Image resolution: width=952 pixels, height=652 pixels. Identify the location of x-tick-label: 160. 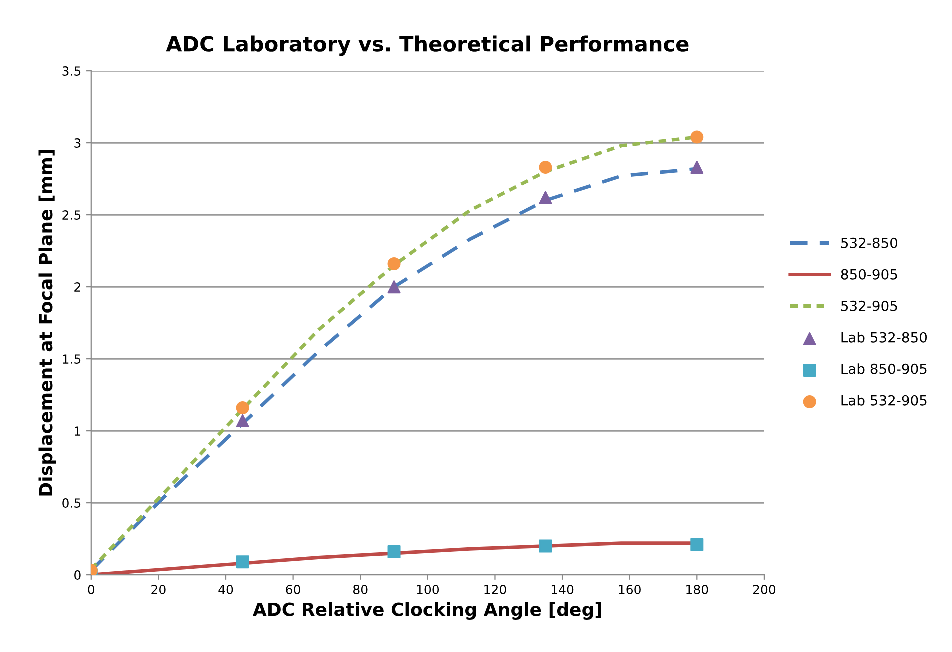
(630, 589).